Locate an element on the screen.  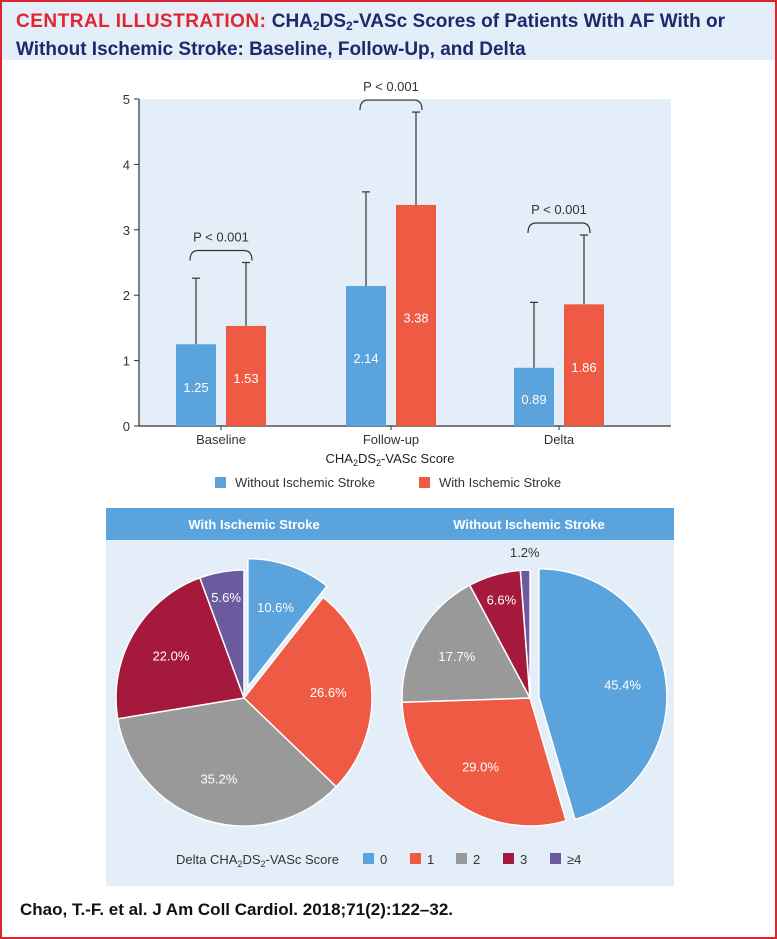
bar-value-label: 1.25 is located at coordinates (195, 387).